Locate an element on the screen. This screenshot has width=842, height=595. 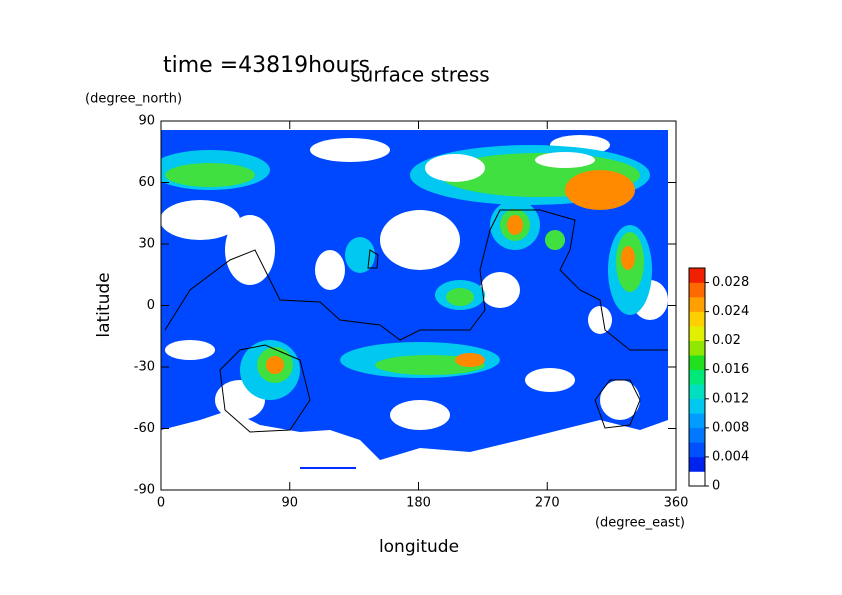
x-tick-label: 0 is located at coordinates (161, 503).